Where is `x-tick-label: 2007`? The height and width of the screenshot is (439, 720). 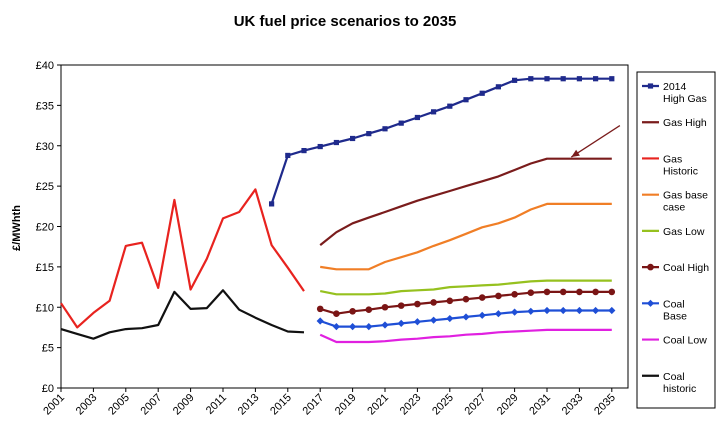
x-tick-label: 2007 is located at coordinates (152, 405).